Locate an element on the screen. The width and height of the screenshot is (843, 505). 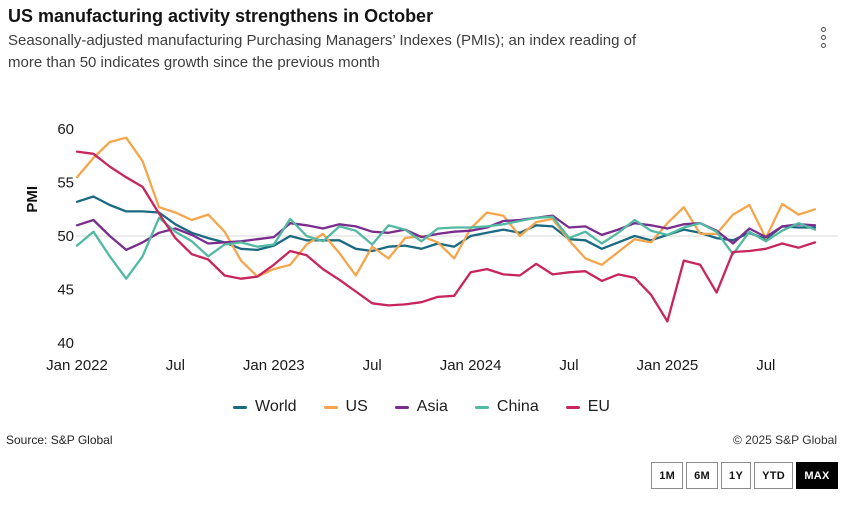
series-line-china is located at coordinates (446, 247).